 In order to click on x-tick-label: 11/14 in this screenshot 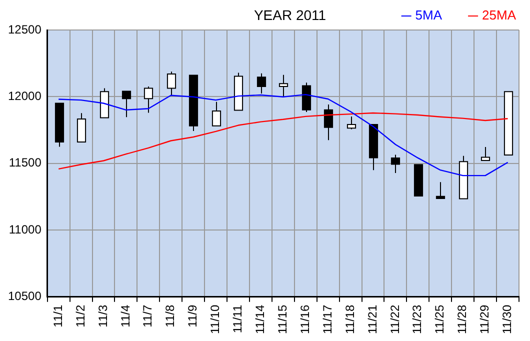, I will do `click(260, 319)`.